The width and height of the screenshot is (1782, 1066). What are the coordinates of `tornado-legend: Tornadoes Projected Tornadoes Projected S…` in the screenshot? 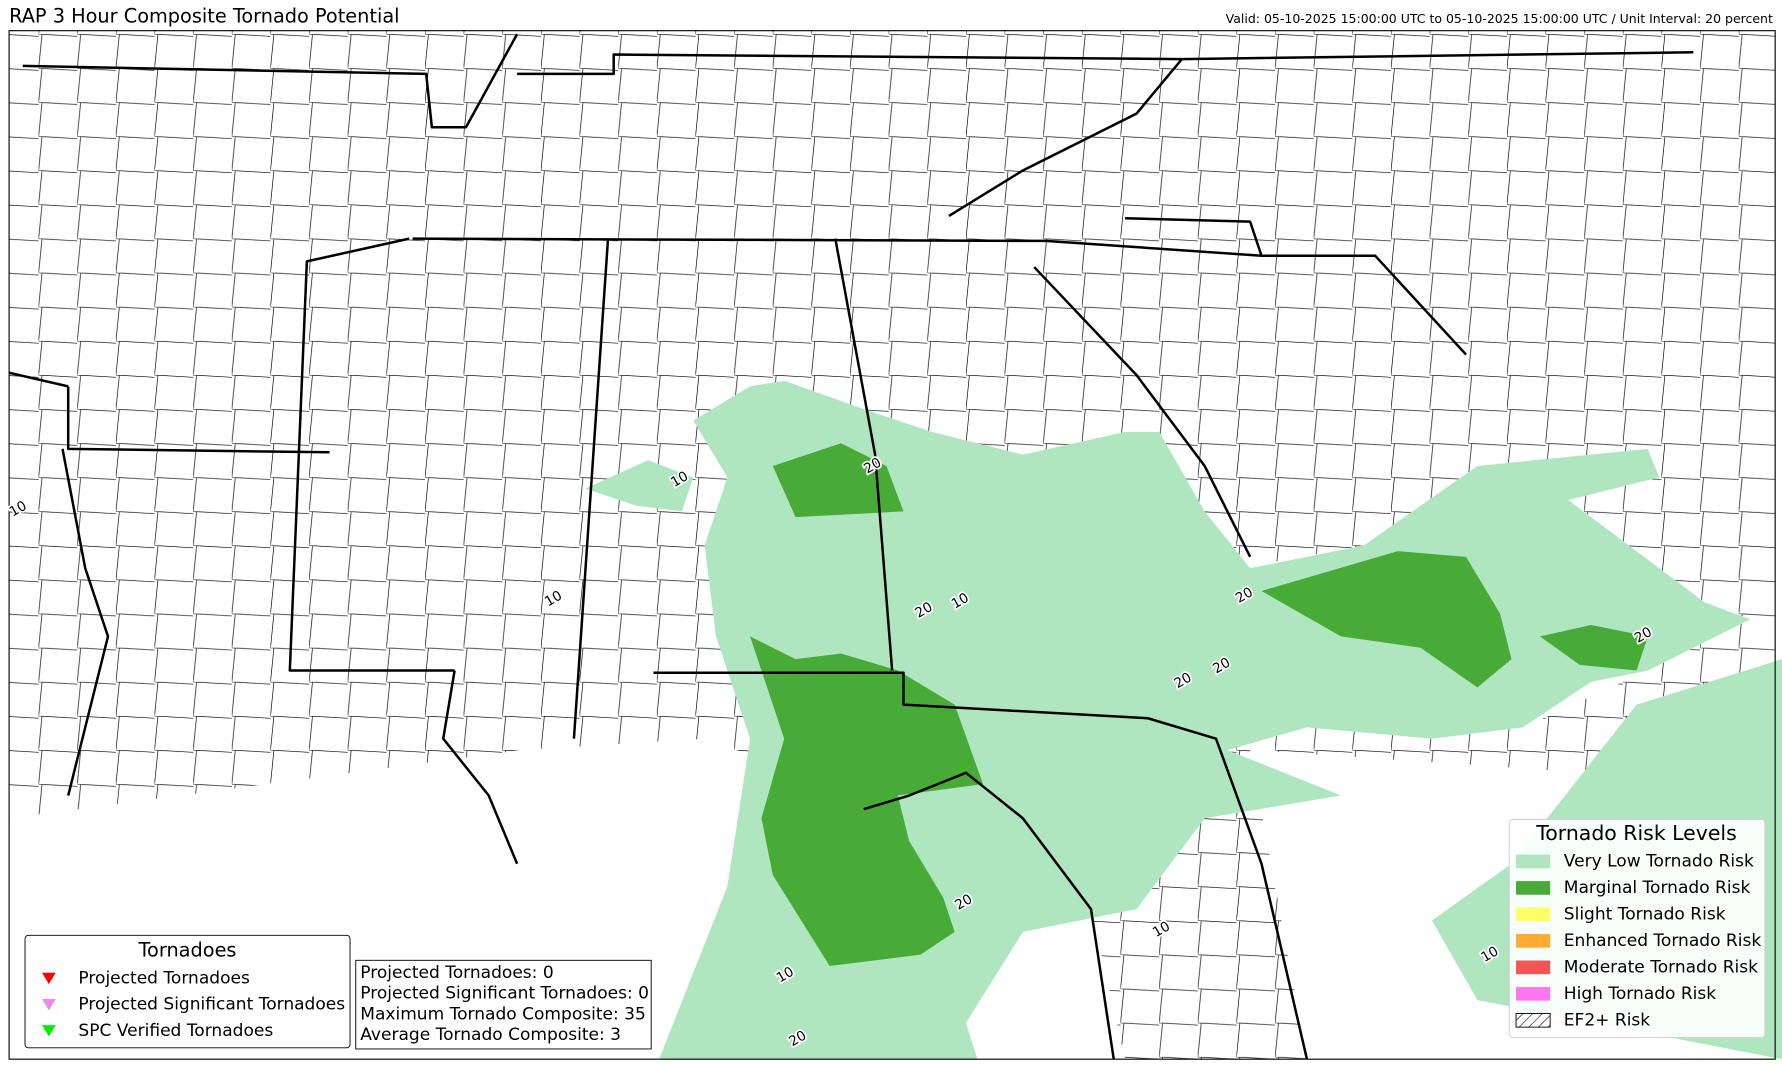 It's located at (187, 991).